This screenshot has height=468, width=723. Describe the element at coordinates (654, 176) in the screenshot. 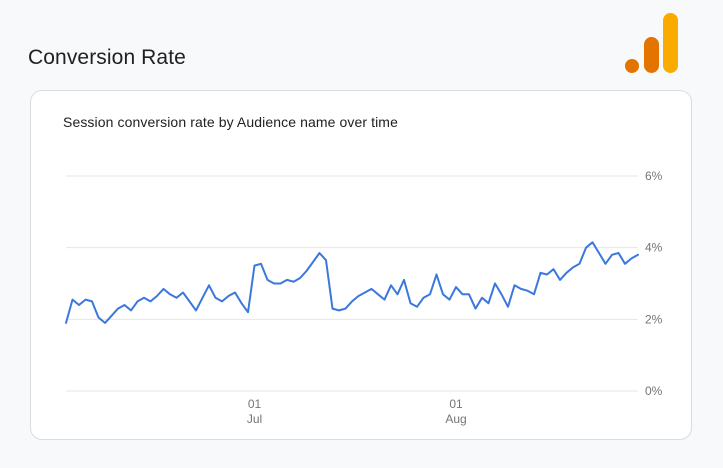

I see `y-axis-label-6%: 6%` at that location.